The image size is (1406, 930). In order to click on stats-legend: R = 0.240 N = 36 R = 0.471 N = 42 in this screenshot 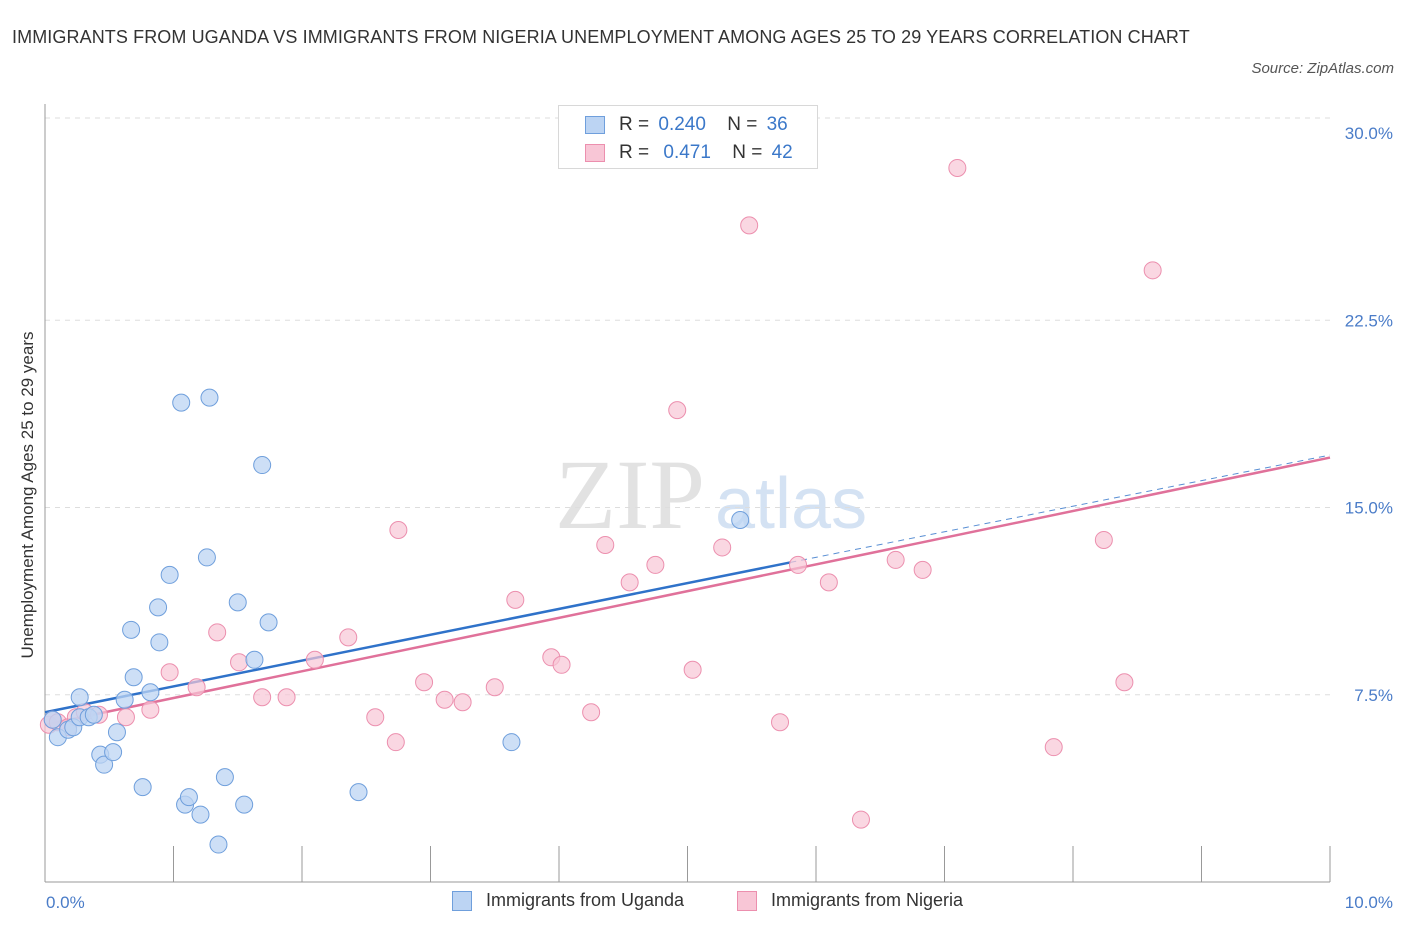, I will do `click(688, 137)`.